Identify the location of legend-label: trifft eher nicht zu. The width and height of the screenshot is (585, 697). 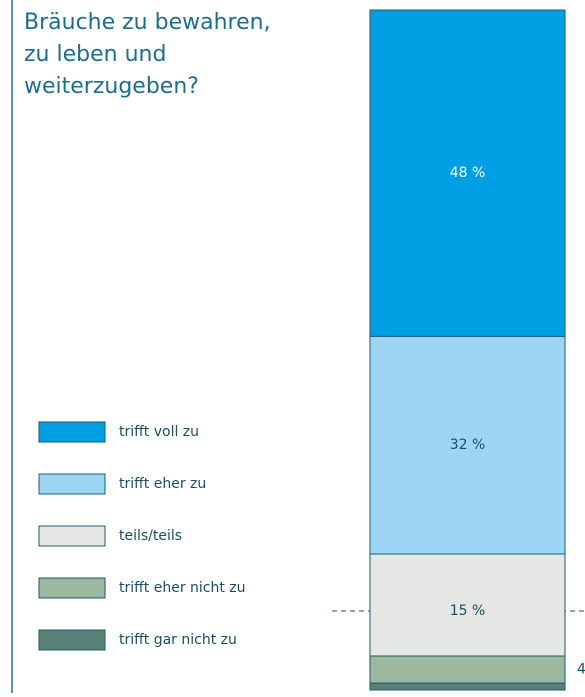
(182, 588).